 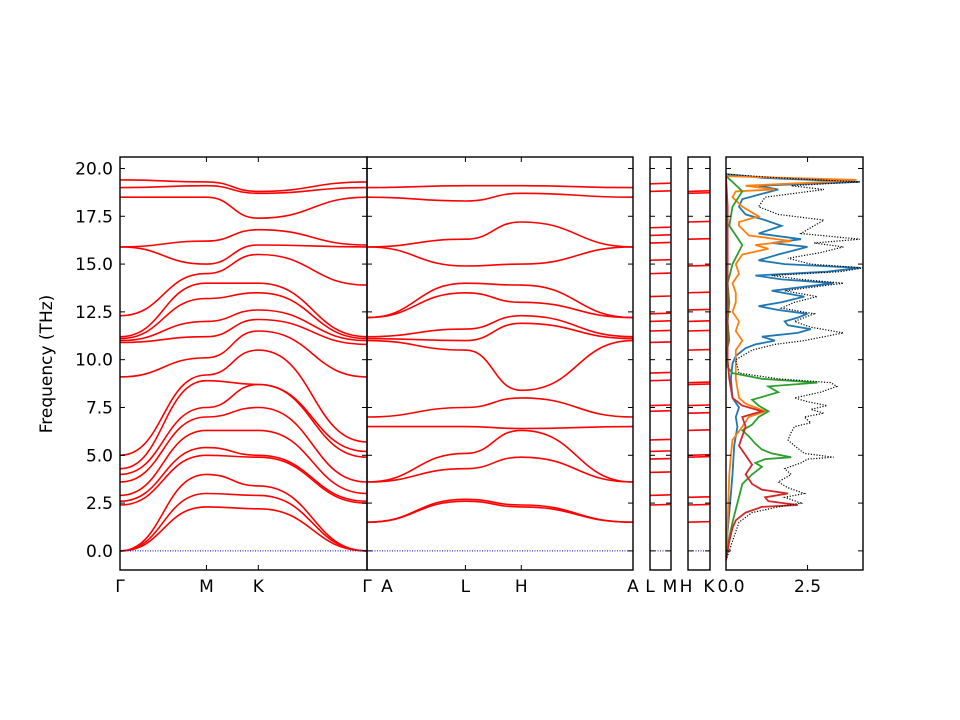 What do you see at coordinates (650, 587) in the screenshot?
I see `x-tick-label: L` at bounding box center [650, 587].